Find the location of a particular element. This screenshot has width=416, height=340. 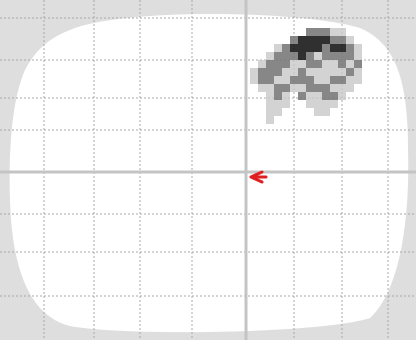

red-arrow-cursor-icon is located at coordinates (258, 177).